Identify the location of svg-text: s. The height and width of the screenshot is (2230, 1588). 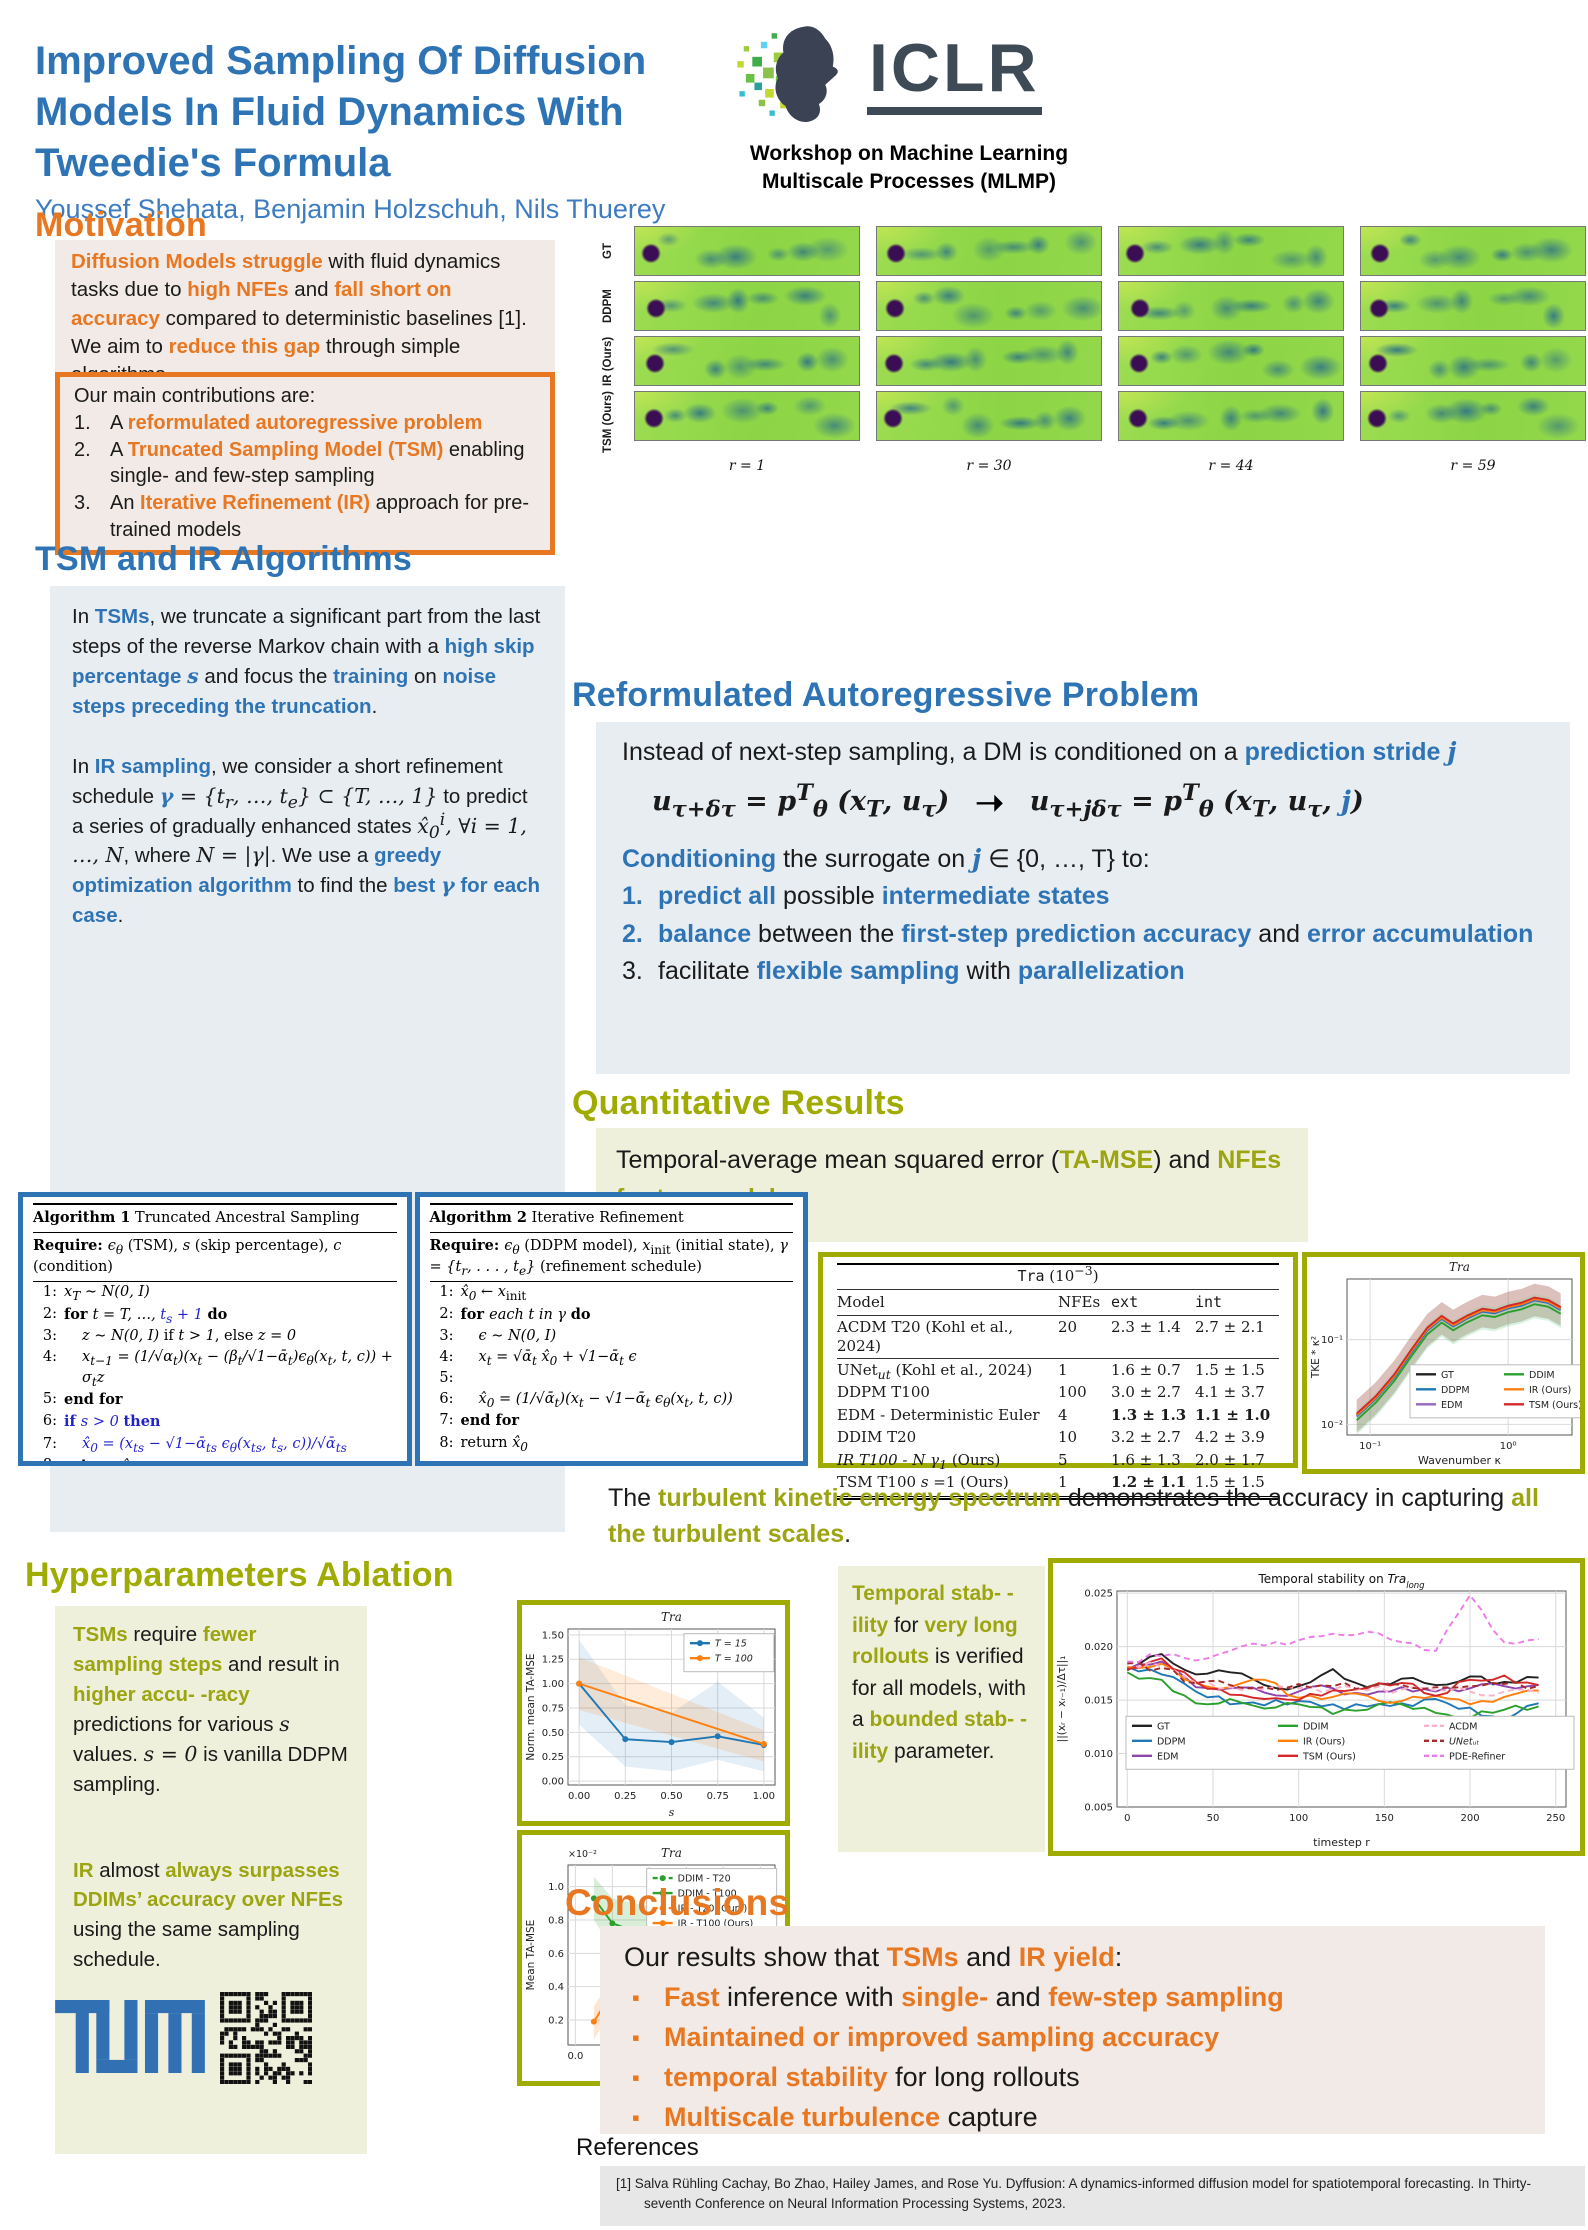
(672, 1812).